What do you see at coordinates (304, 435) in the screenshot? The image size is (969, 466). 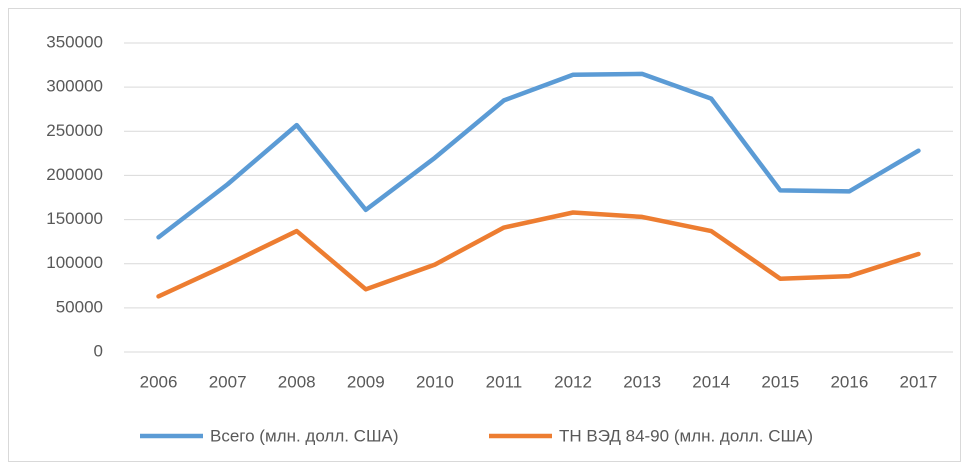 I see `legend-label: Всего (млн. долл. США)` at bounding box center [304, 435].